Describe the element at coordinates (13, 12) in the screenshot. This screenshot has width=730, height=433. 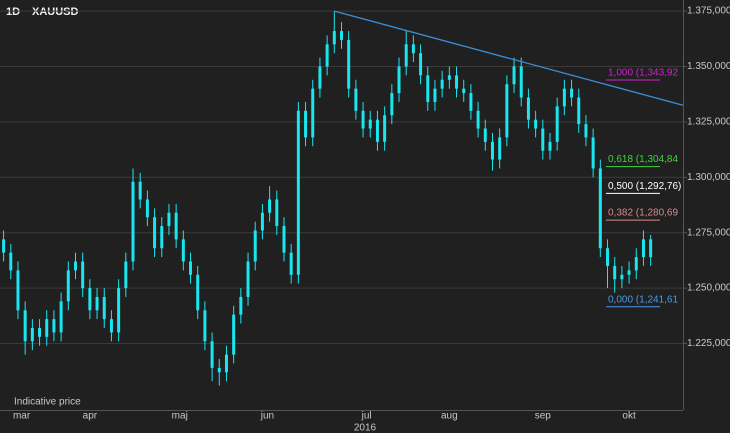
I see `interval: 1D` at that location.